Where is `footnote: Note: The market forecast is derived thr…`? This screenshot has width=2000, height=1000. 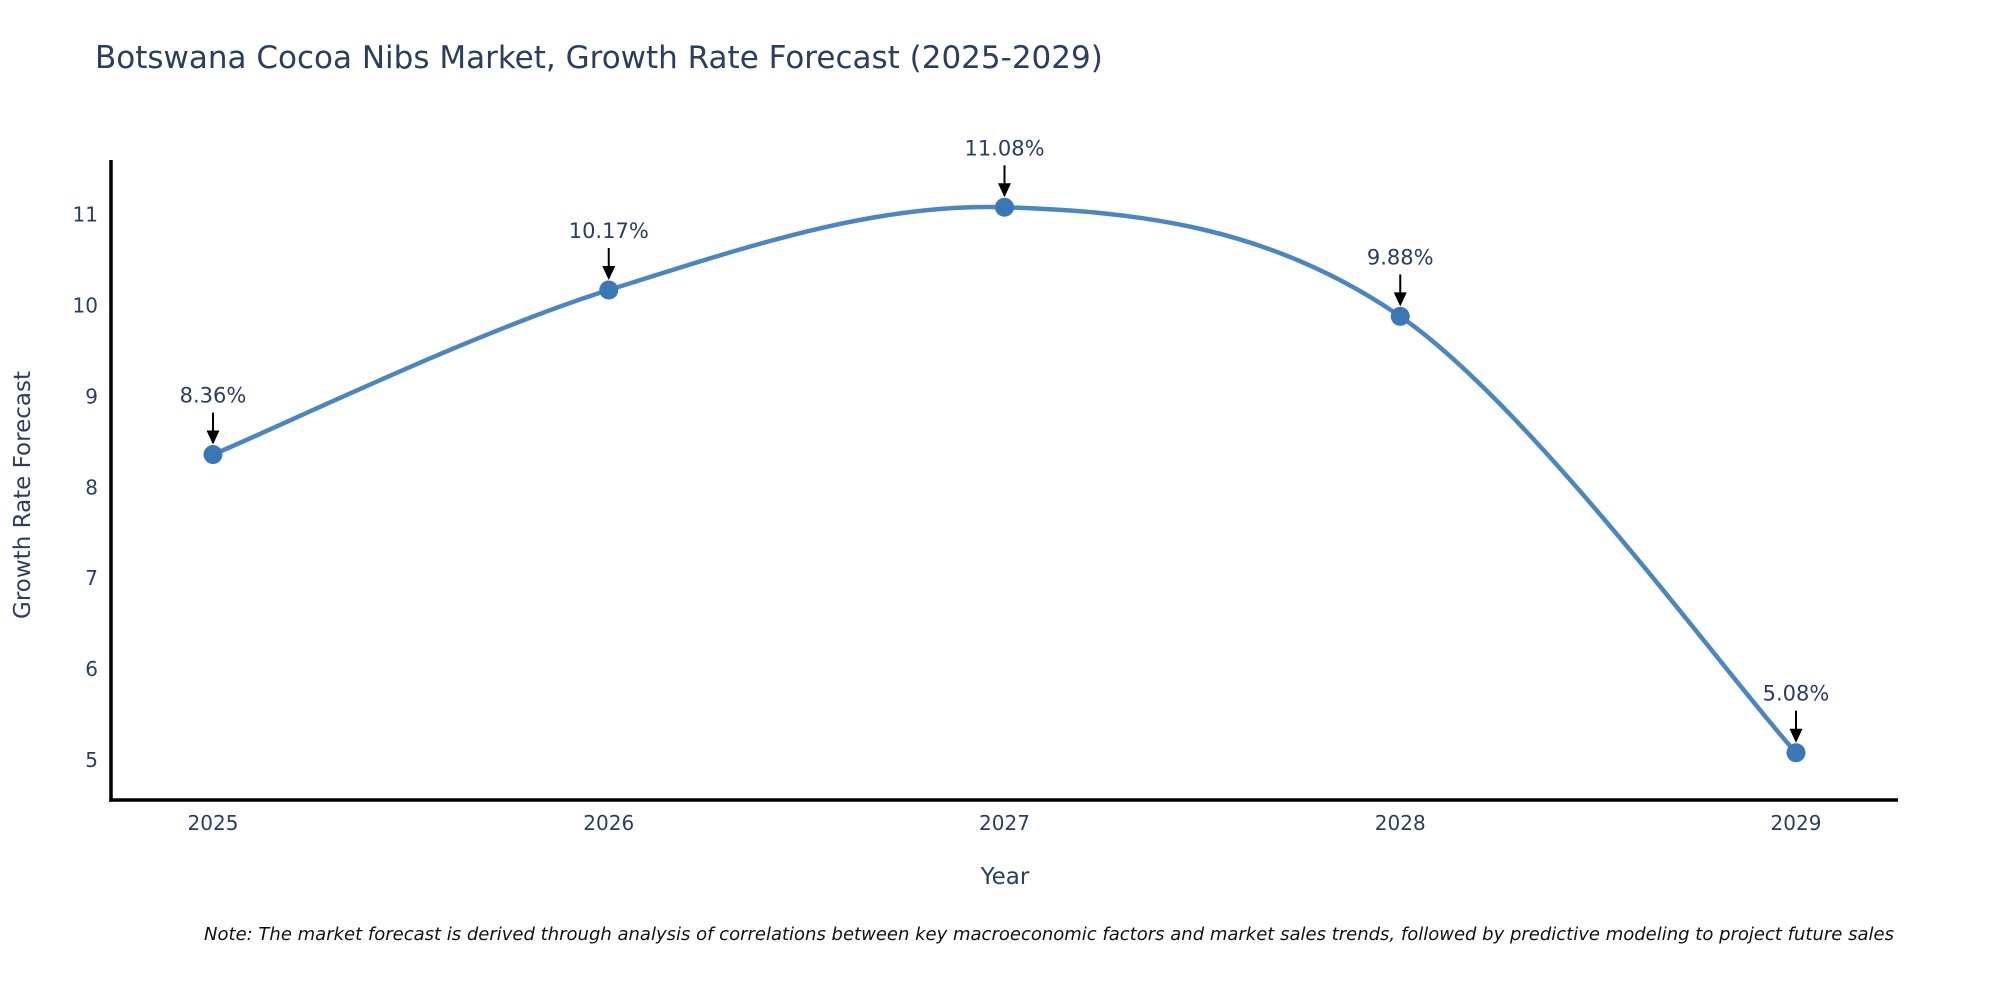 footnote: Note: The market forecast is derived thr… is located at coordinates (1049, 934).